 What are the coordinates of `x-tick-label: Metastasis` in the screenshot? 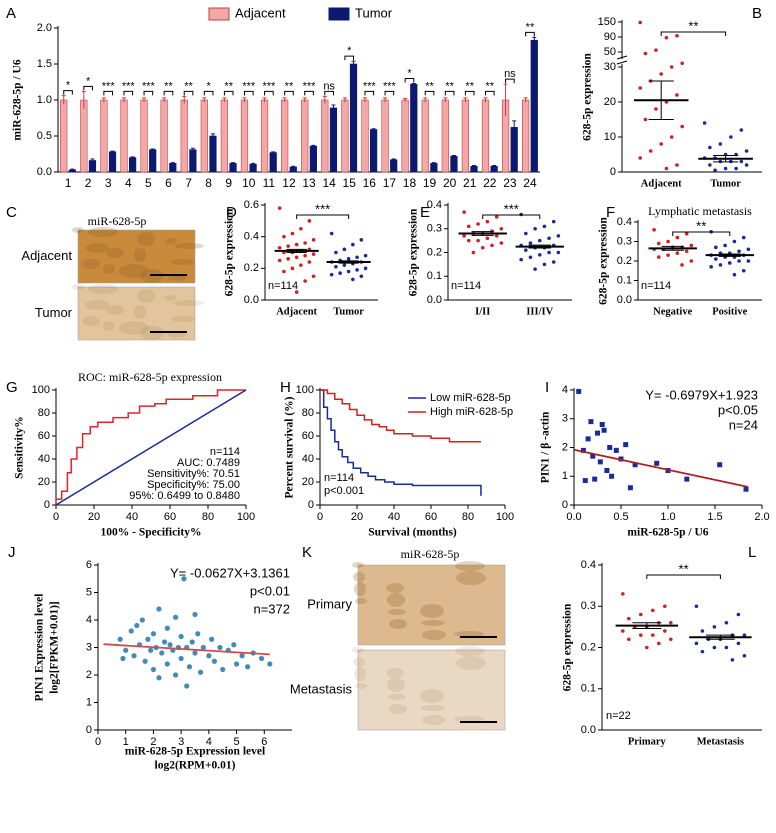 It's located at (720, 741).